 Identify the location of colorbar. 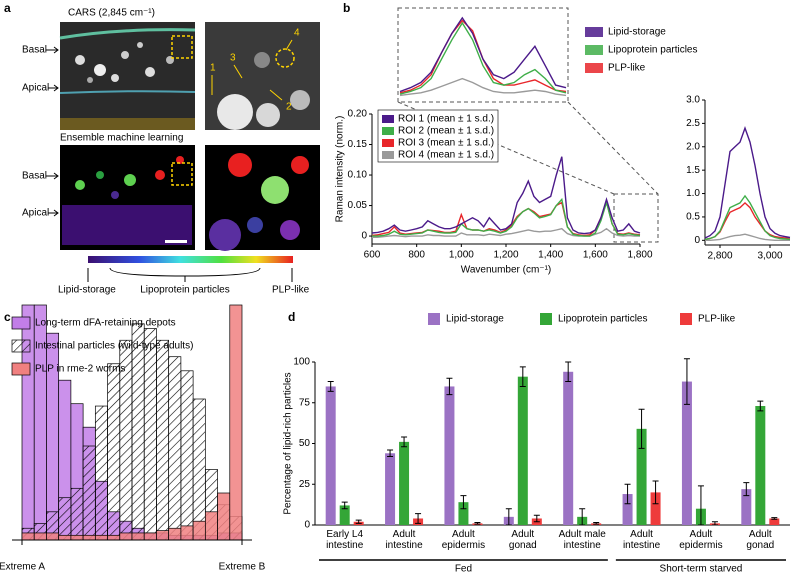
(190, 259).